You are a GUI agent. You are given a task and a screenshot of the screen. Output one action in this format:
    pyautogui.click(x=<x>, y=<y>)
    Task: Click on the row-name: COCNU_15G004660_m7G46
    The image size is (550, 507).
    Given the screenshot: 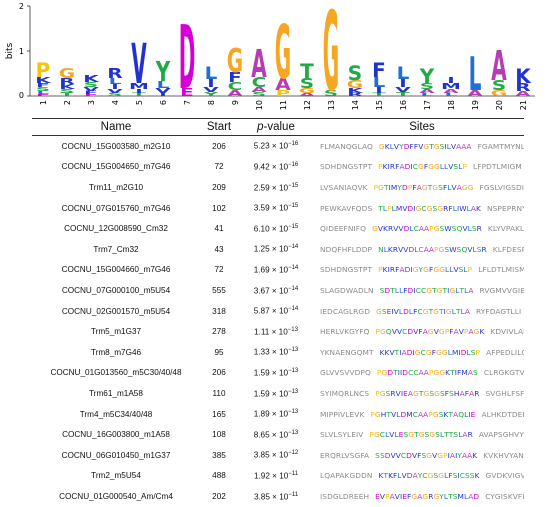 What is the action you would take?
    pyautogui.click(x=116, y=270)
    